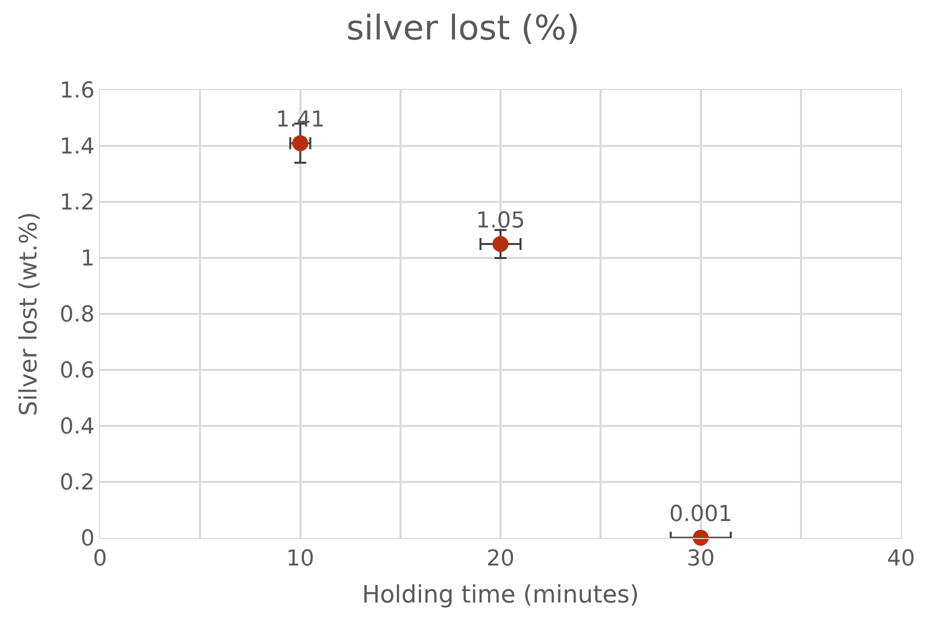 The image size is (926, 633). What do you see at coordinates (463, 28) in the screenshot?
I see `chart-title: silver lost (%)` at bounding box center [463, 28].